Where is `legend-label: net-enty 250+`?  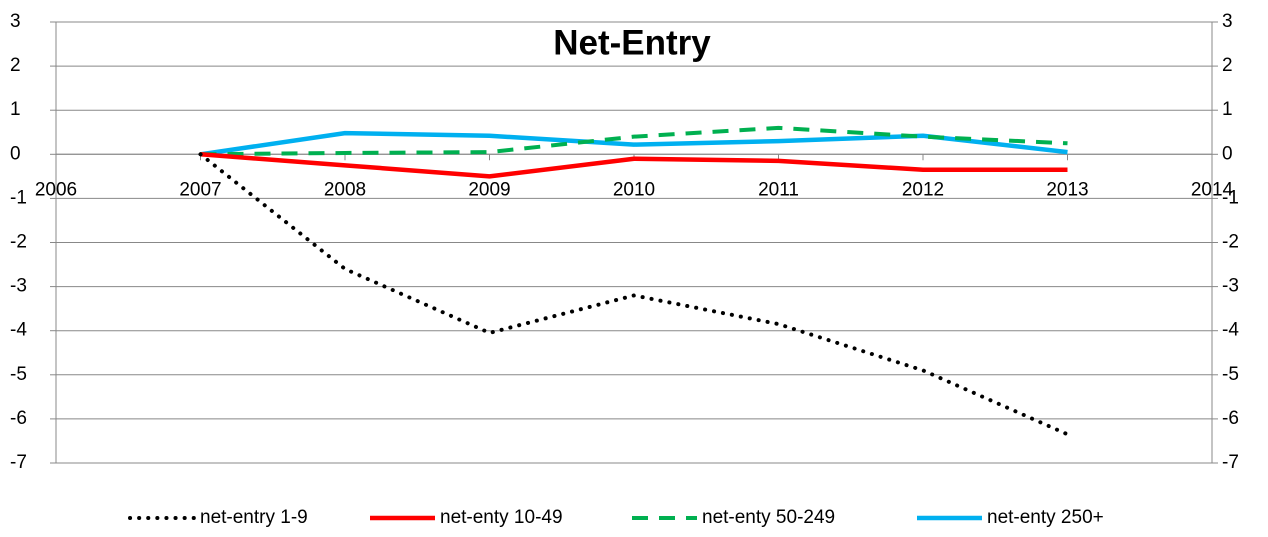 legend-label: net-enty 250+ is located at coordinates (1045, 517).